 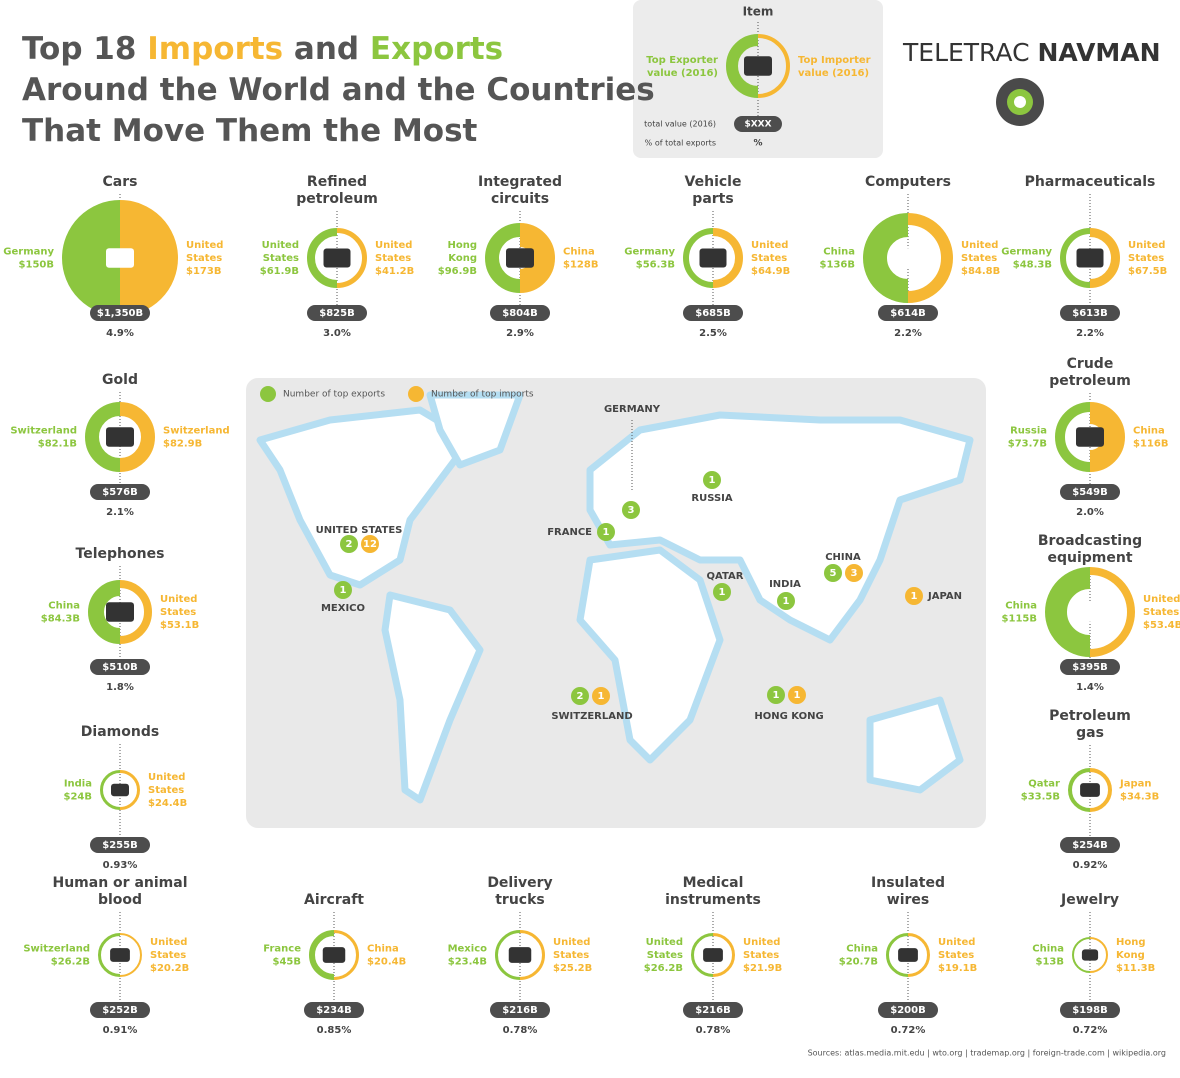 I want to click on item-name: Pharmaceuticals, so click(x=1090, y=182).